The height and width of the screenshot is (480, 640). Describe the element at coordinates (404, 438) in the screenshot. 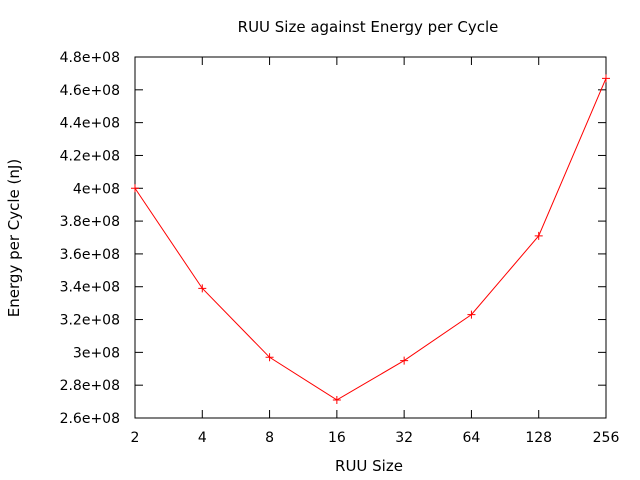

I see `x-tick-label: 32` at that location.